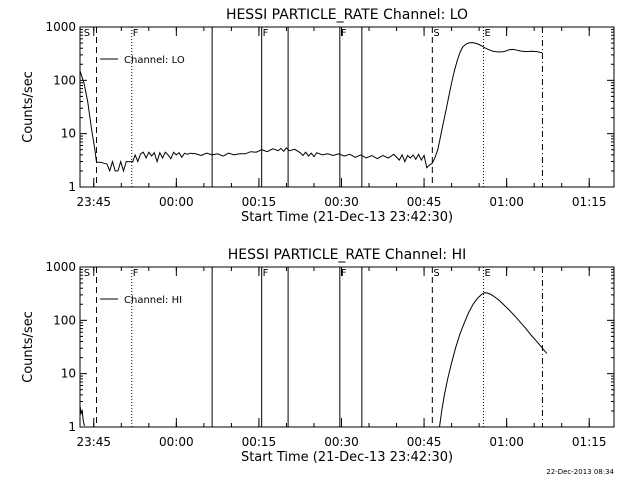 This screenshot has width=640, height=480. Describe the element at coordinates (153, 300) in the screenshot. I see `legend-label: Channel: HI` at that location.